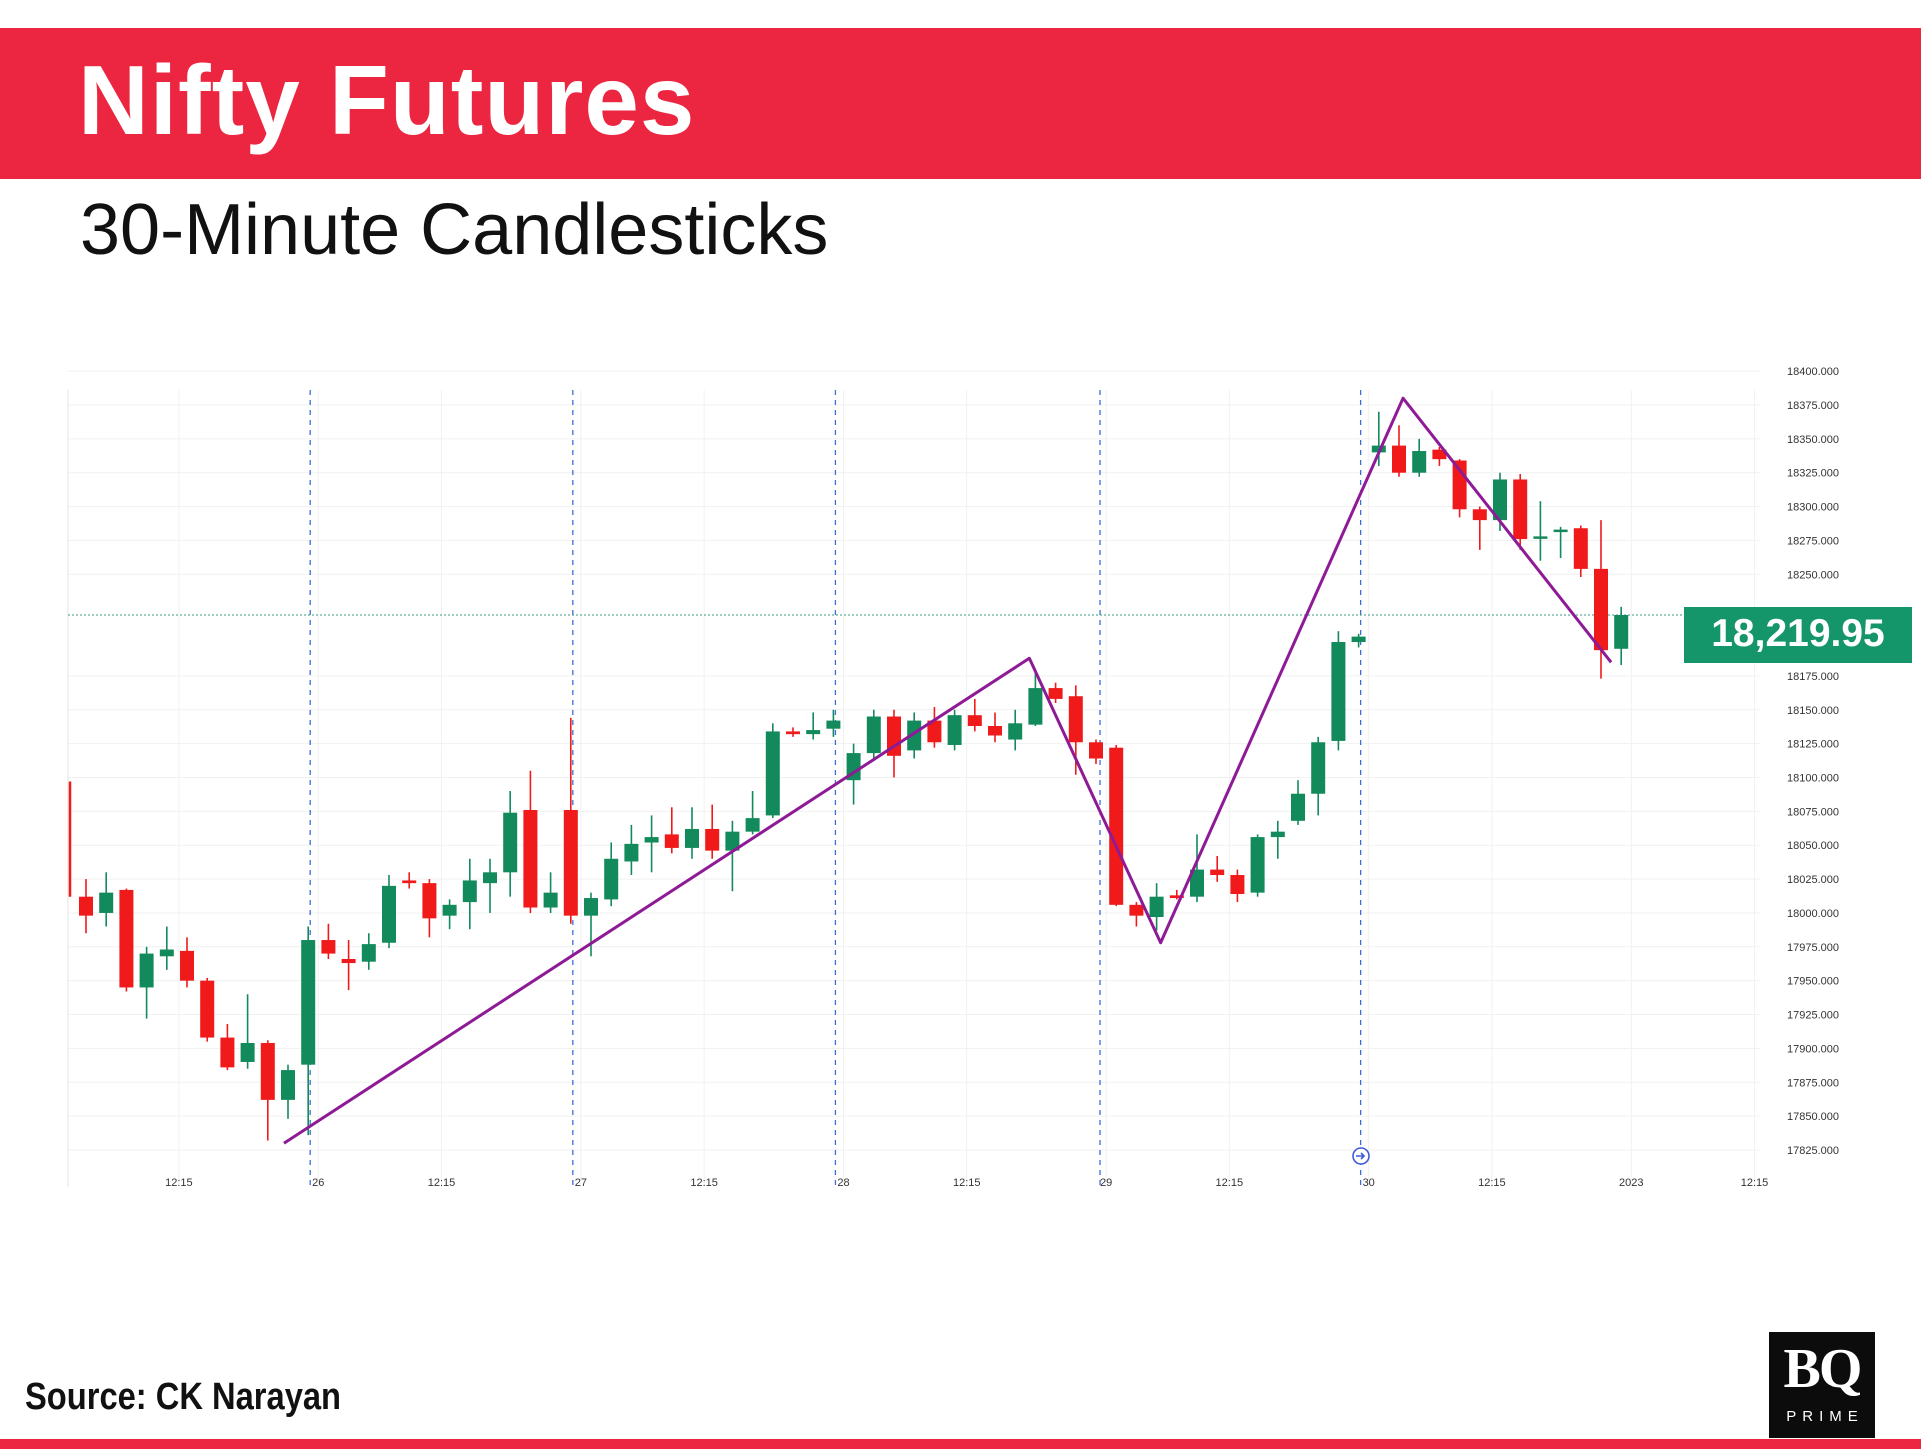  Describe the element at coordinates (1813, 1151) in the screenshot. I see `y-tick-label: 17825.000` at that location.